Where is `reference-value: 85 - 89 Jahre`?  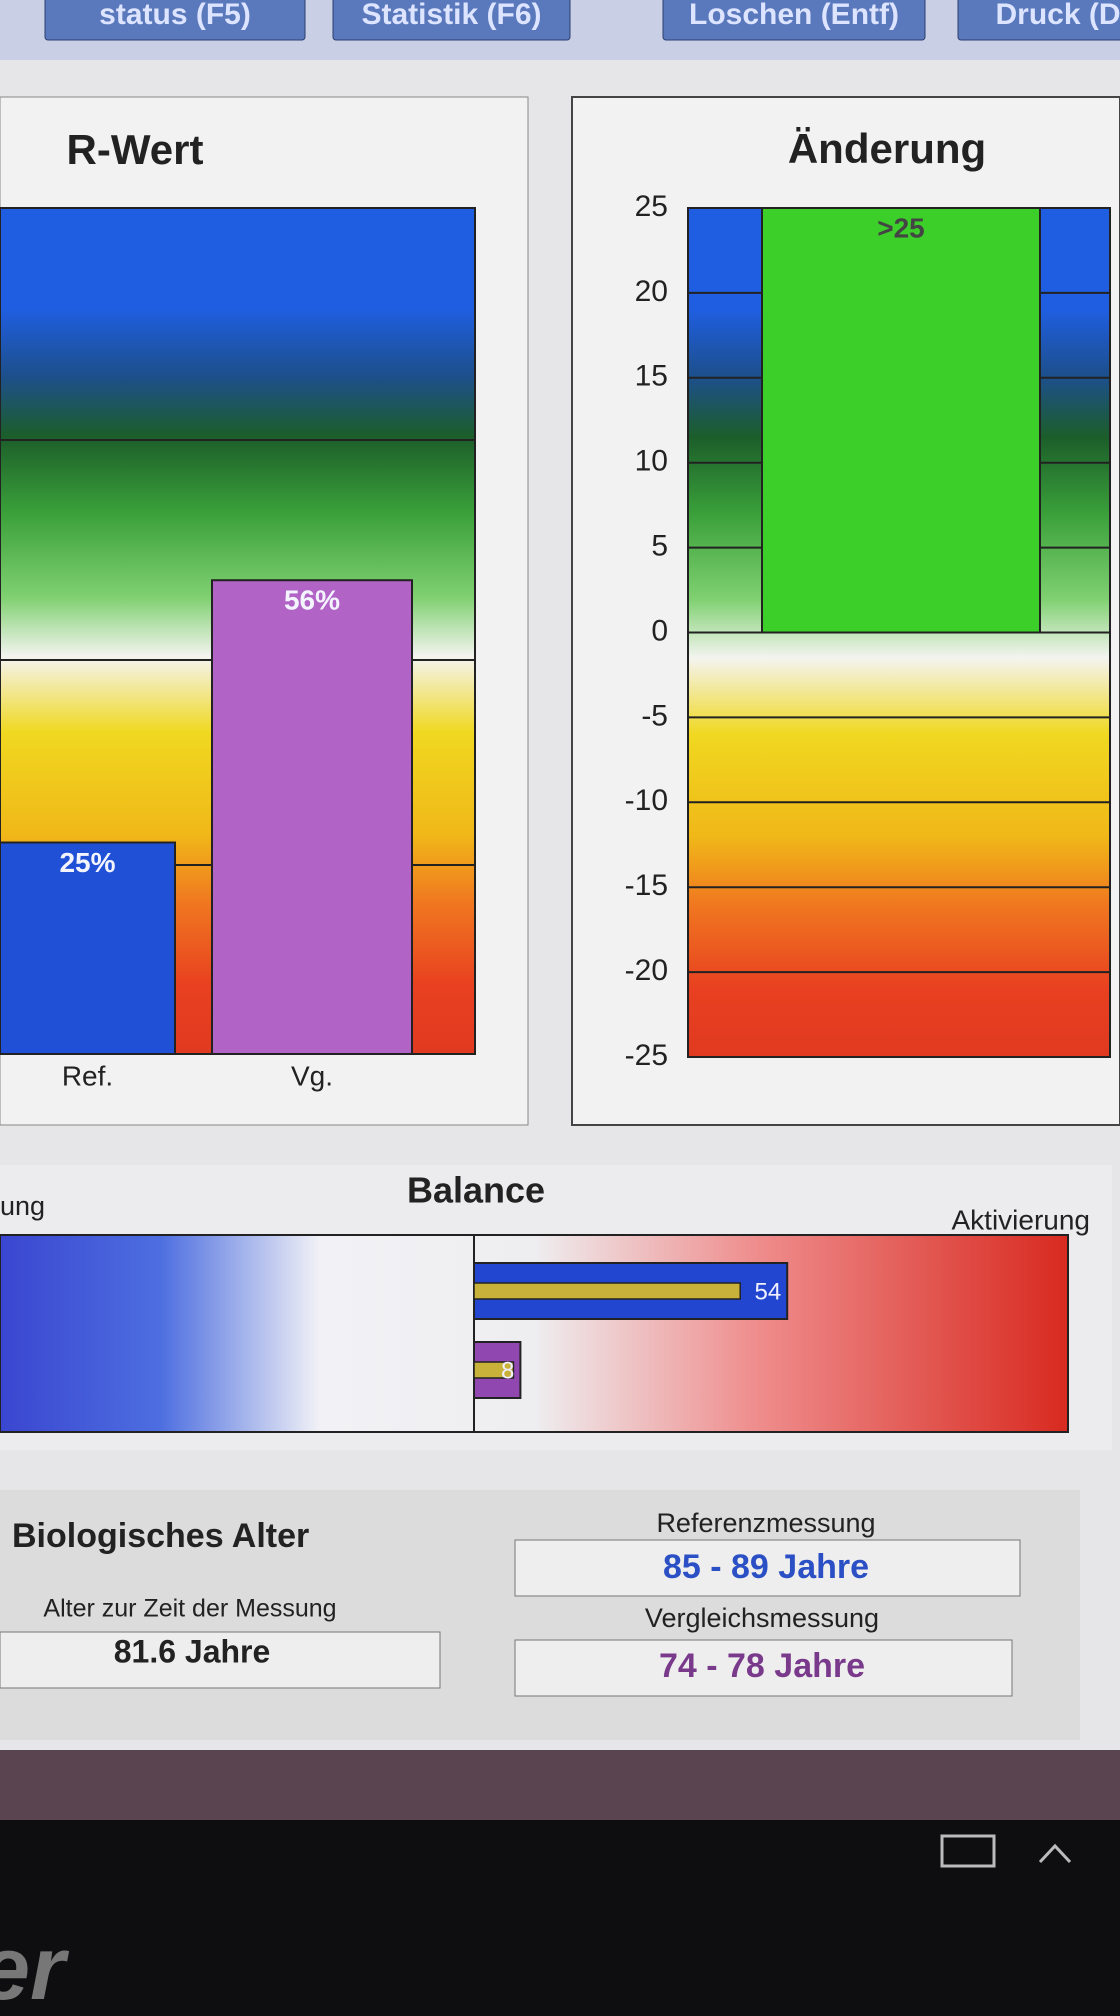
reference-value: 85 - 89 Jahre is located at coordinates (766, 1567).